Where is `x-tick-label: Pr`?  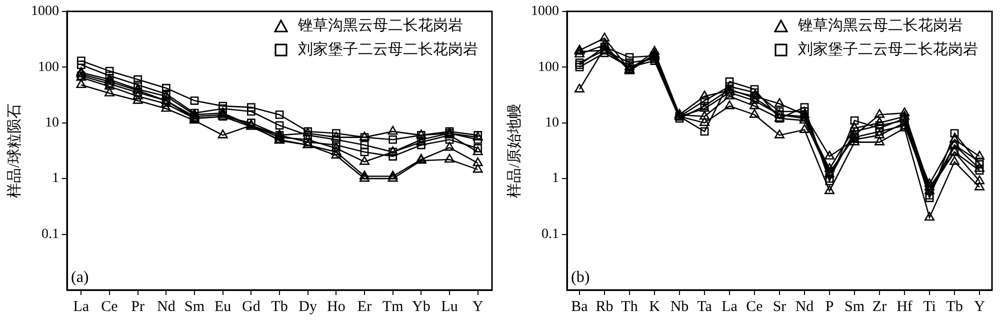
x-tick-label: Pr is located at coordinates (138, 306).